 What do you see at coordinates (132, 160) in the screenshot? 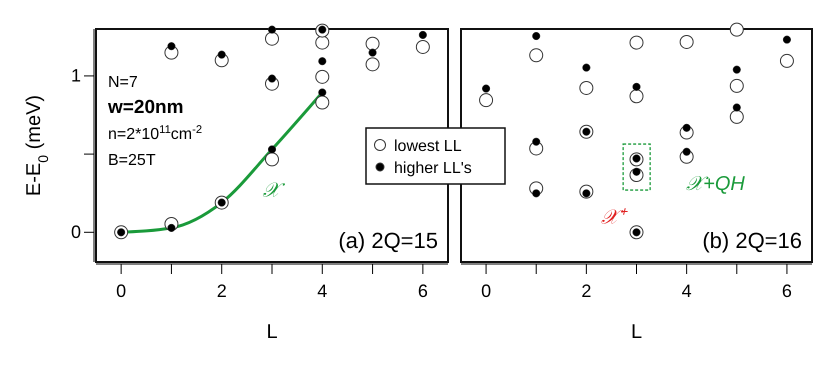
I see `annotation: B=25T` at bounding box center [132, 160].